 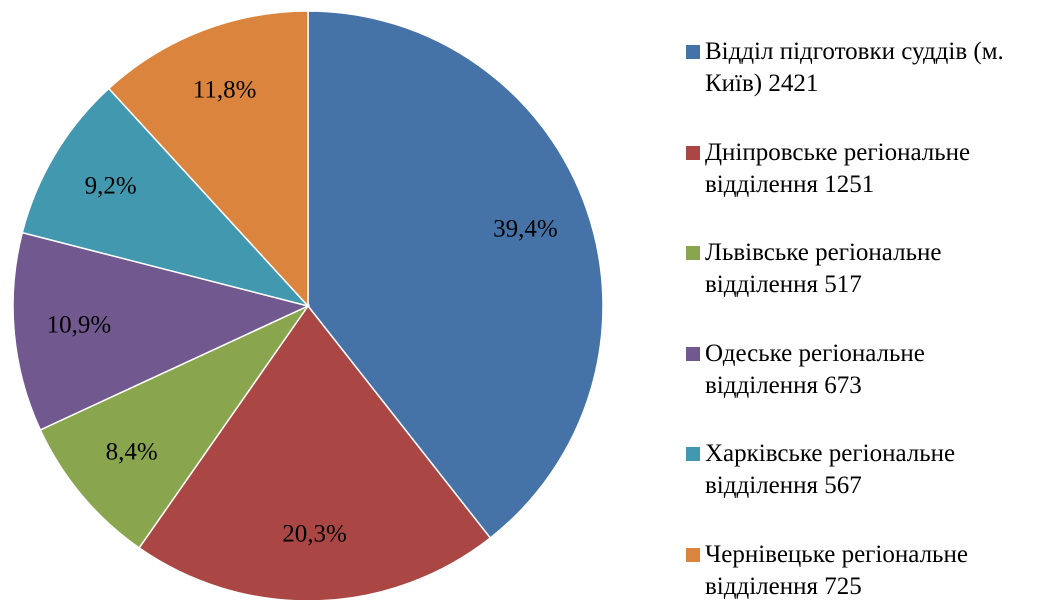 What do you see at coordinates (132, 452) in the screenshot?
I see `data-label: 8,4%` at bounding box center [132, 452].